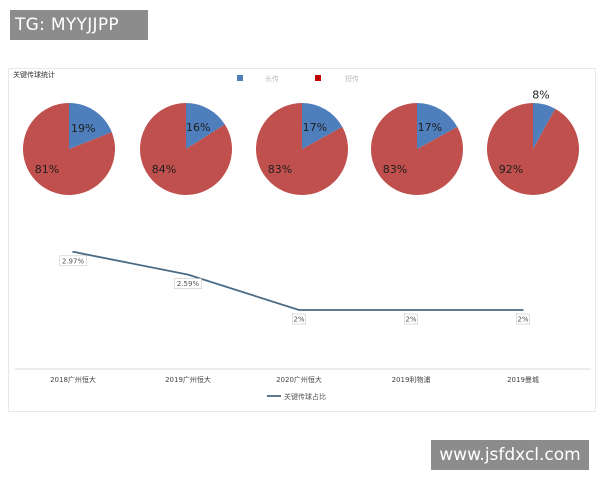 The width and height of the screenshot is (600, 480). I want to click on x-tick-label: 2019曼城, so click(523, 380).